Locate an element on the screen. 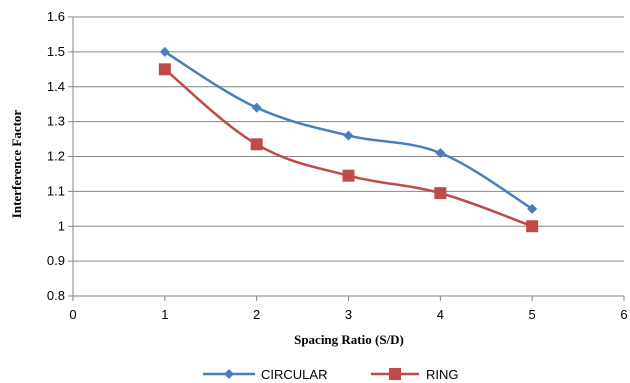 This screenshot has height=383, width=630. y-tick-label: 1.6 is located at coordinates (56, 16).